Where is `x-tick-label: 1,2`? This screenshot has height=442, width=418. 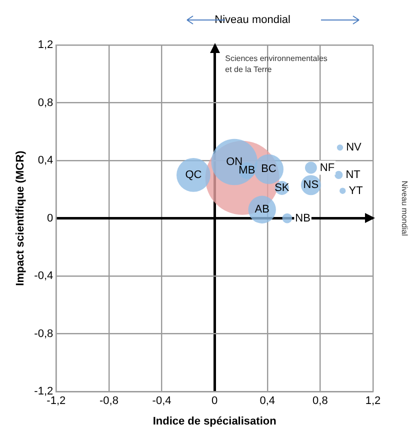 x-tick-label: 1,2 is located at coordinates (373, 401).